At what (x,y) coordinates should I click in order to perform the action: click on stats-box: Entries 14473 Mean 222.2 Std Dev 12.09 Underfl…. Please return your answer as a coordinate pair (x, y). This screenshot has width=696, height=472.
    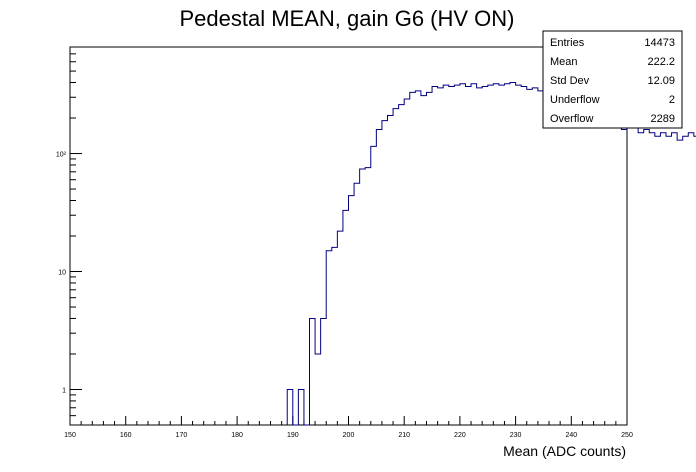
    Looking at the image, I should click on (612, 79).